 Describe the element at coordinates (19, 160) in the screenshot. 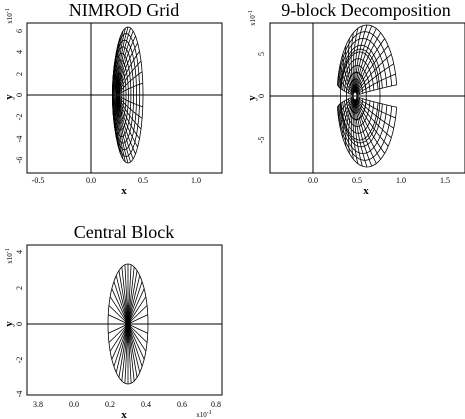

I see `y-tick-label: -6` at that location.